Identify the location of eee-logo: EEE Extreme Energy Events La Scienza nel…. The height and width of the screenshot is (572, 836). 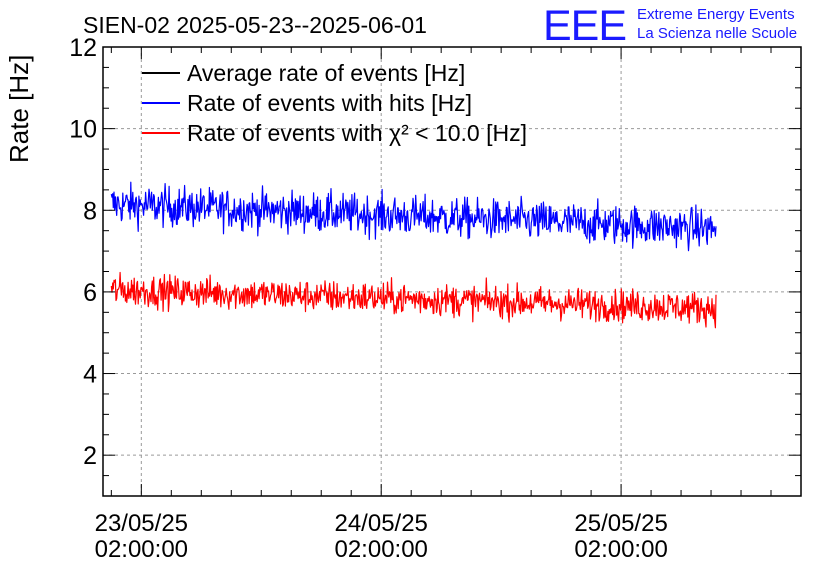
(670, 26).